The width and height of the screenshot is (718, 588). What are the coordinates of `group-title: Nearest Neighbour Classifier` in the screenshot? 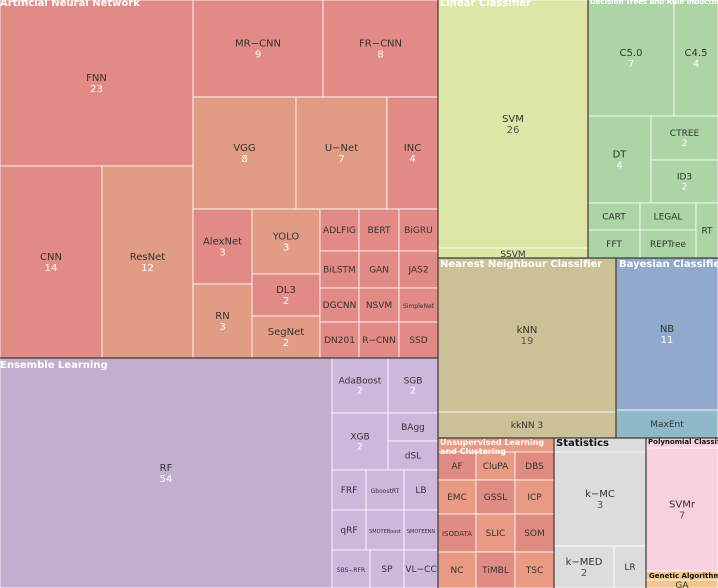 It's located at (521, 264).